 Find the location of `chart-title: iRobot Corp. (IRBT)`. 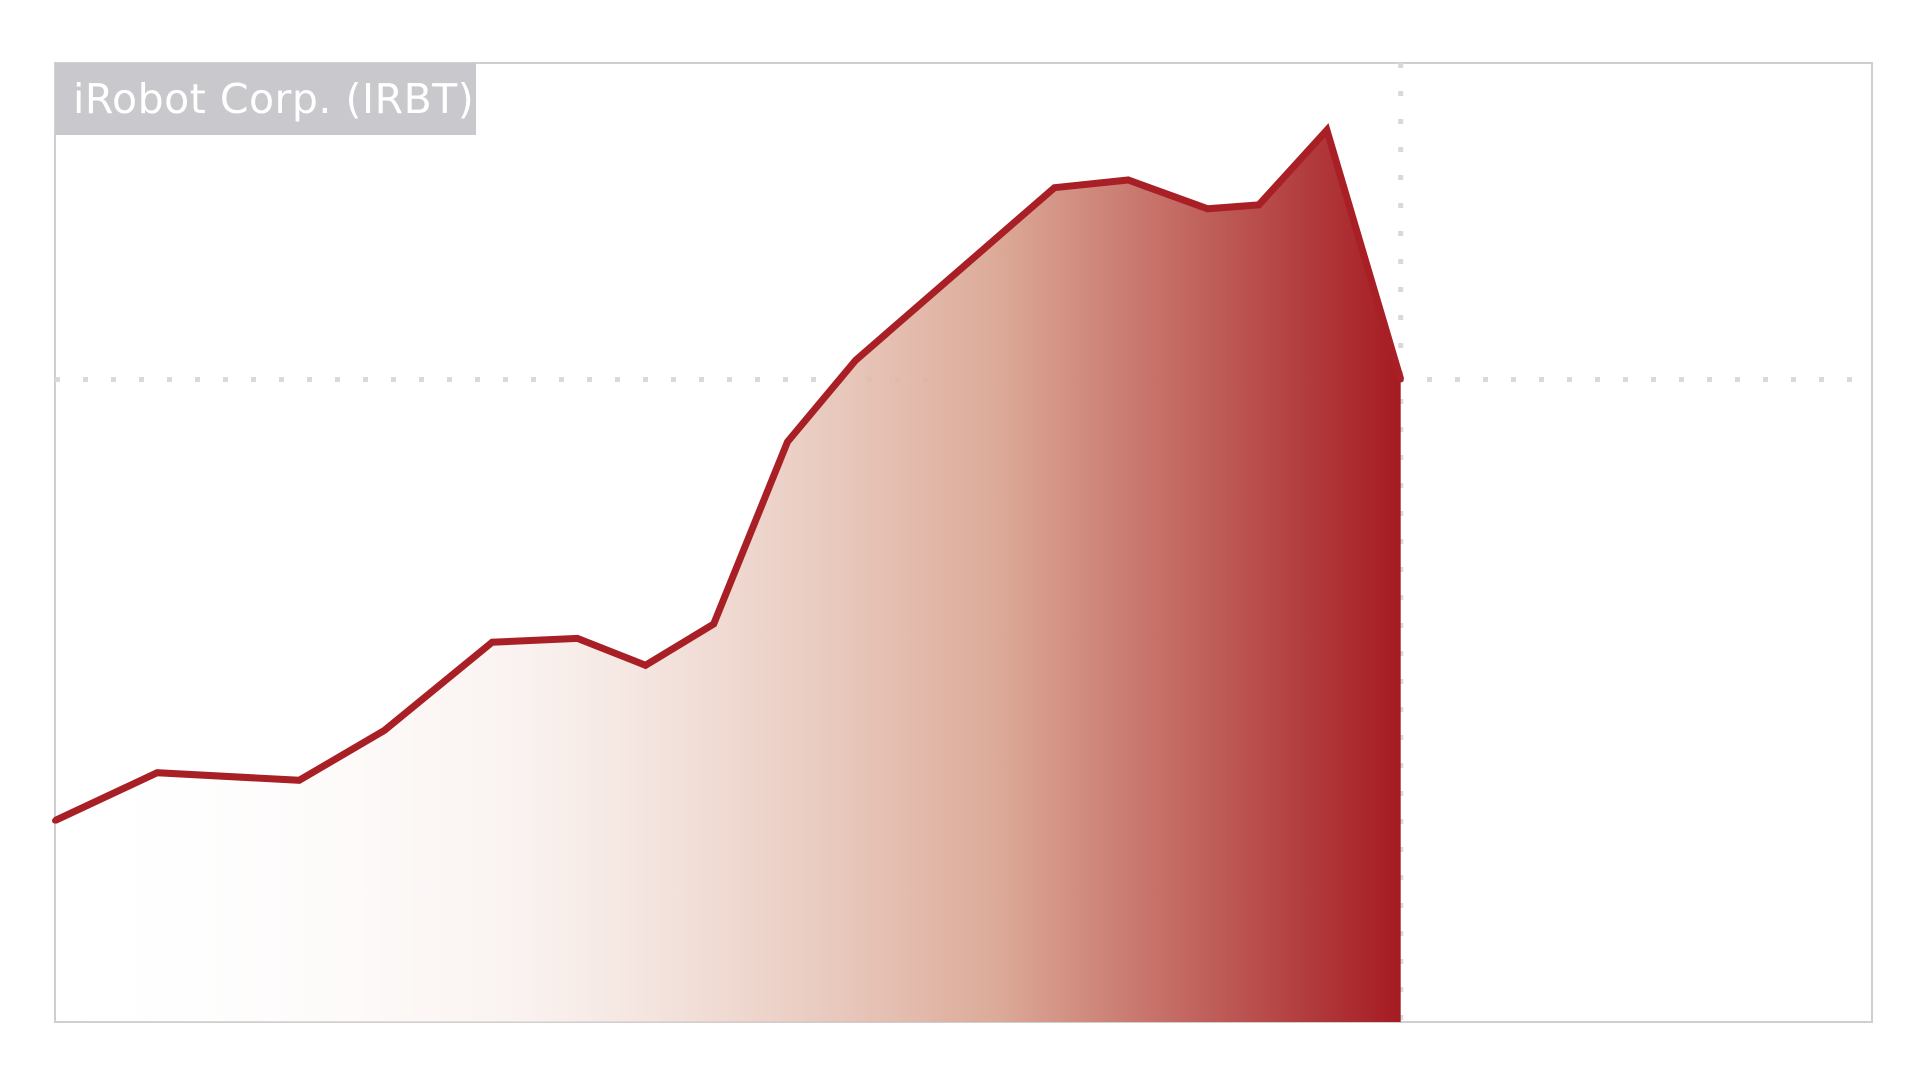

chart-title: iRobot Corp. (IRBT) is located at coordinates (274, 99).